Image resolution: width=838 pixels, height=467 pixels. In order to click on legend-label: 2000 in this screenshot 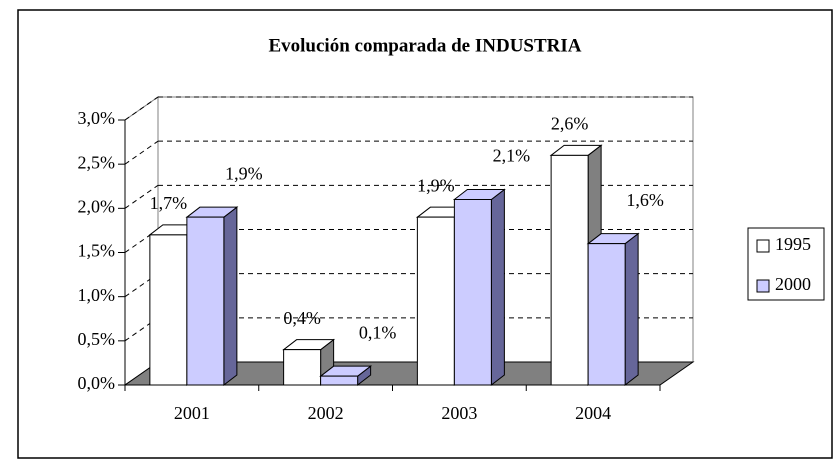, I will do `click(793, 284)`.